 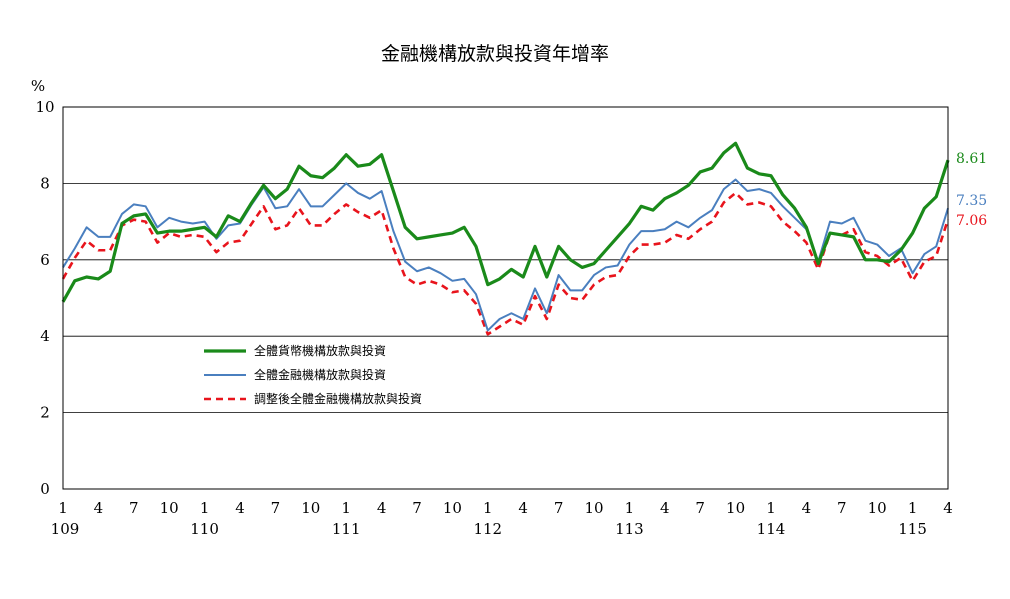 I want to click on legend-label: 全體貨幣機構放款與投資, so click(x=320, y=350).